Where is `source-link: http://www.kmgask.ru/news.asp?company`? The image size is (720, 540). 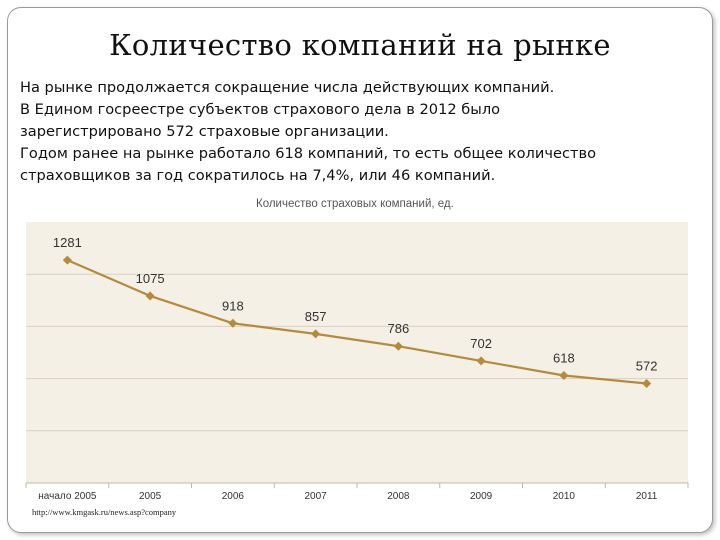
source-link: http://www.kmgask.ru/news.asp?company is located at coordinates (104, 512).